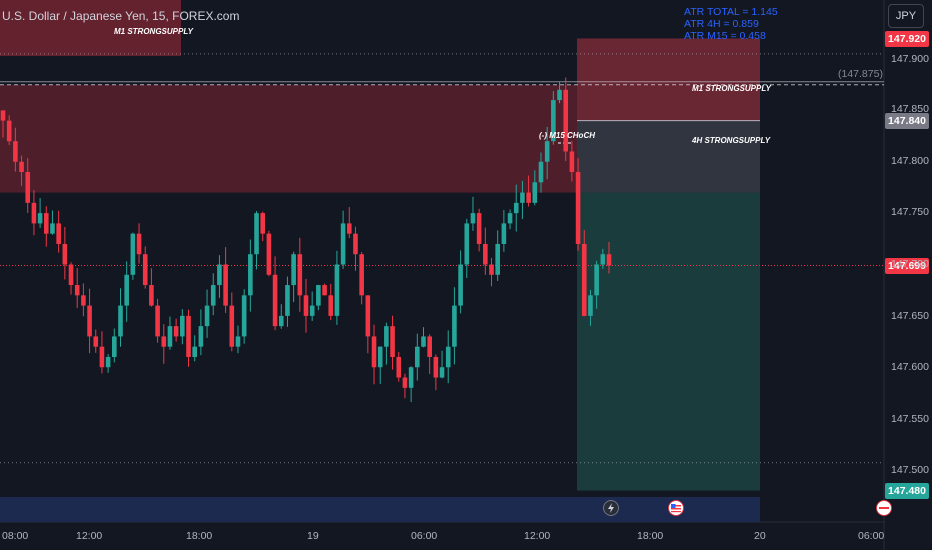 The width and height of the screenshot is (932, 550). I want to click on currency-button: JPY, so click(906, 16).